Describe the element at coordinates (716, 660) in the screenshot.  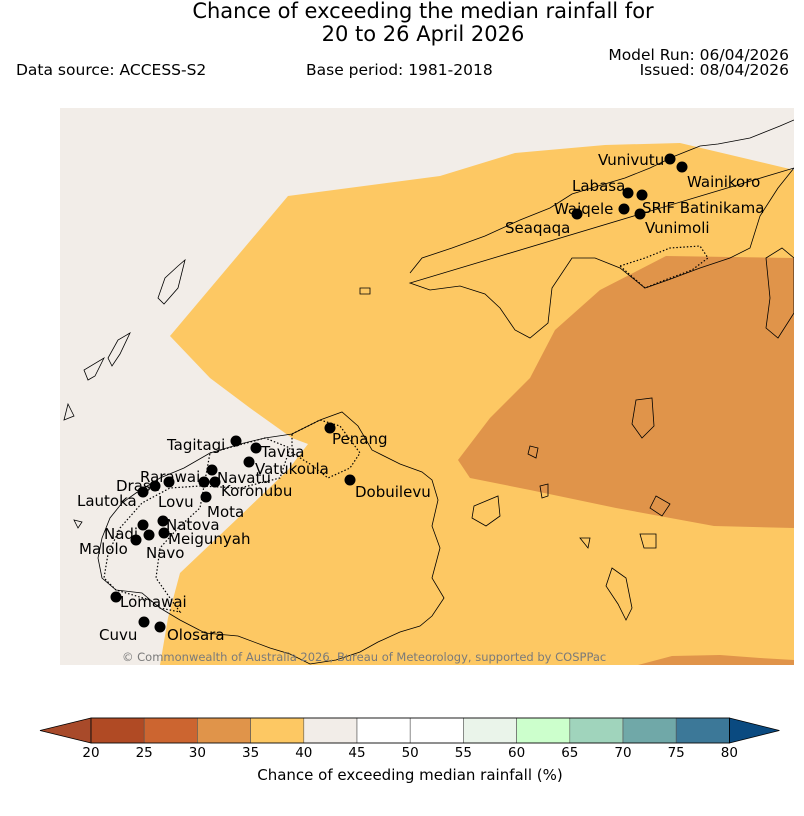
I see `probability-zone-30-35-south` at that location.